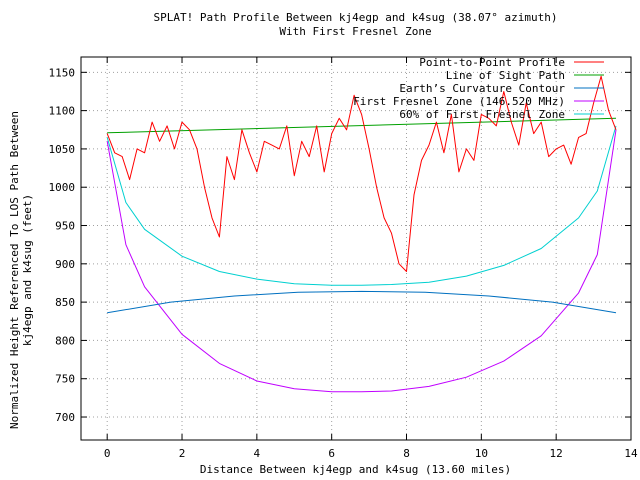 The width and height of the screenshot is (640, 480). Describe the element at coordinates (482, 114) in the screenshot. I see `legend-label: 60% of First Fresnel Zone` at that location.